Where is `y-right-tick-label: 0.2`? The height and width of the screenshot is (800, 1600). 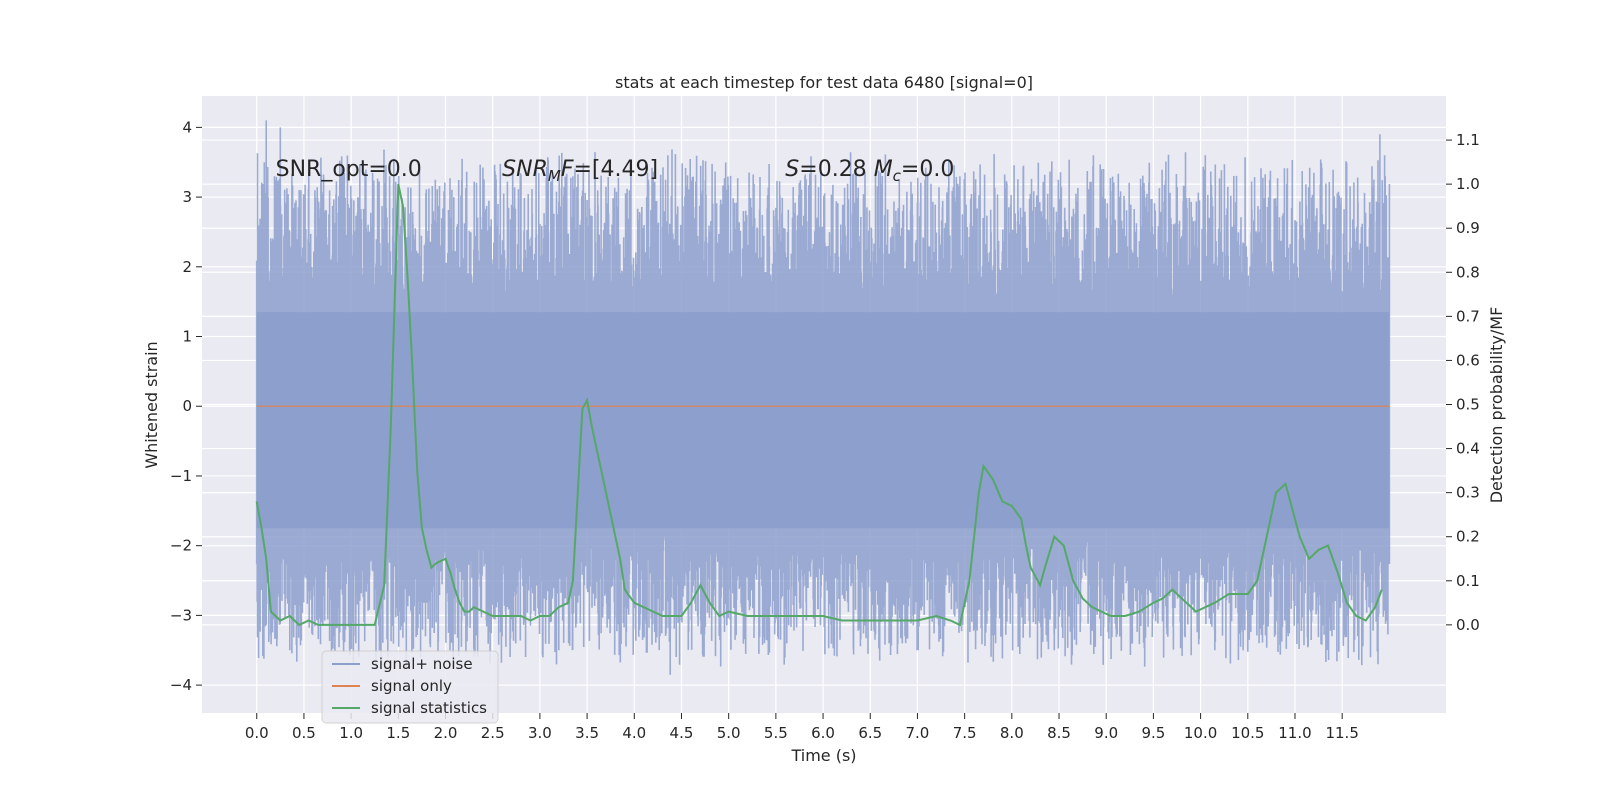 y-right-tick-label: 0.2 is located at coordinates (1468, 537).